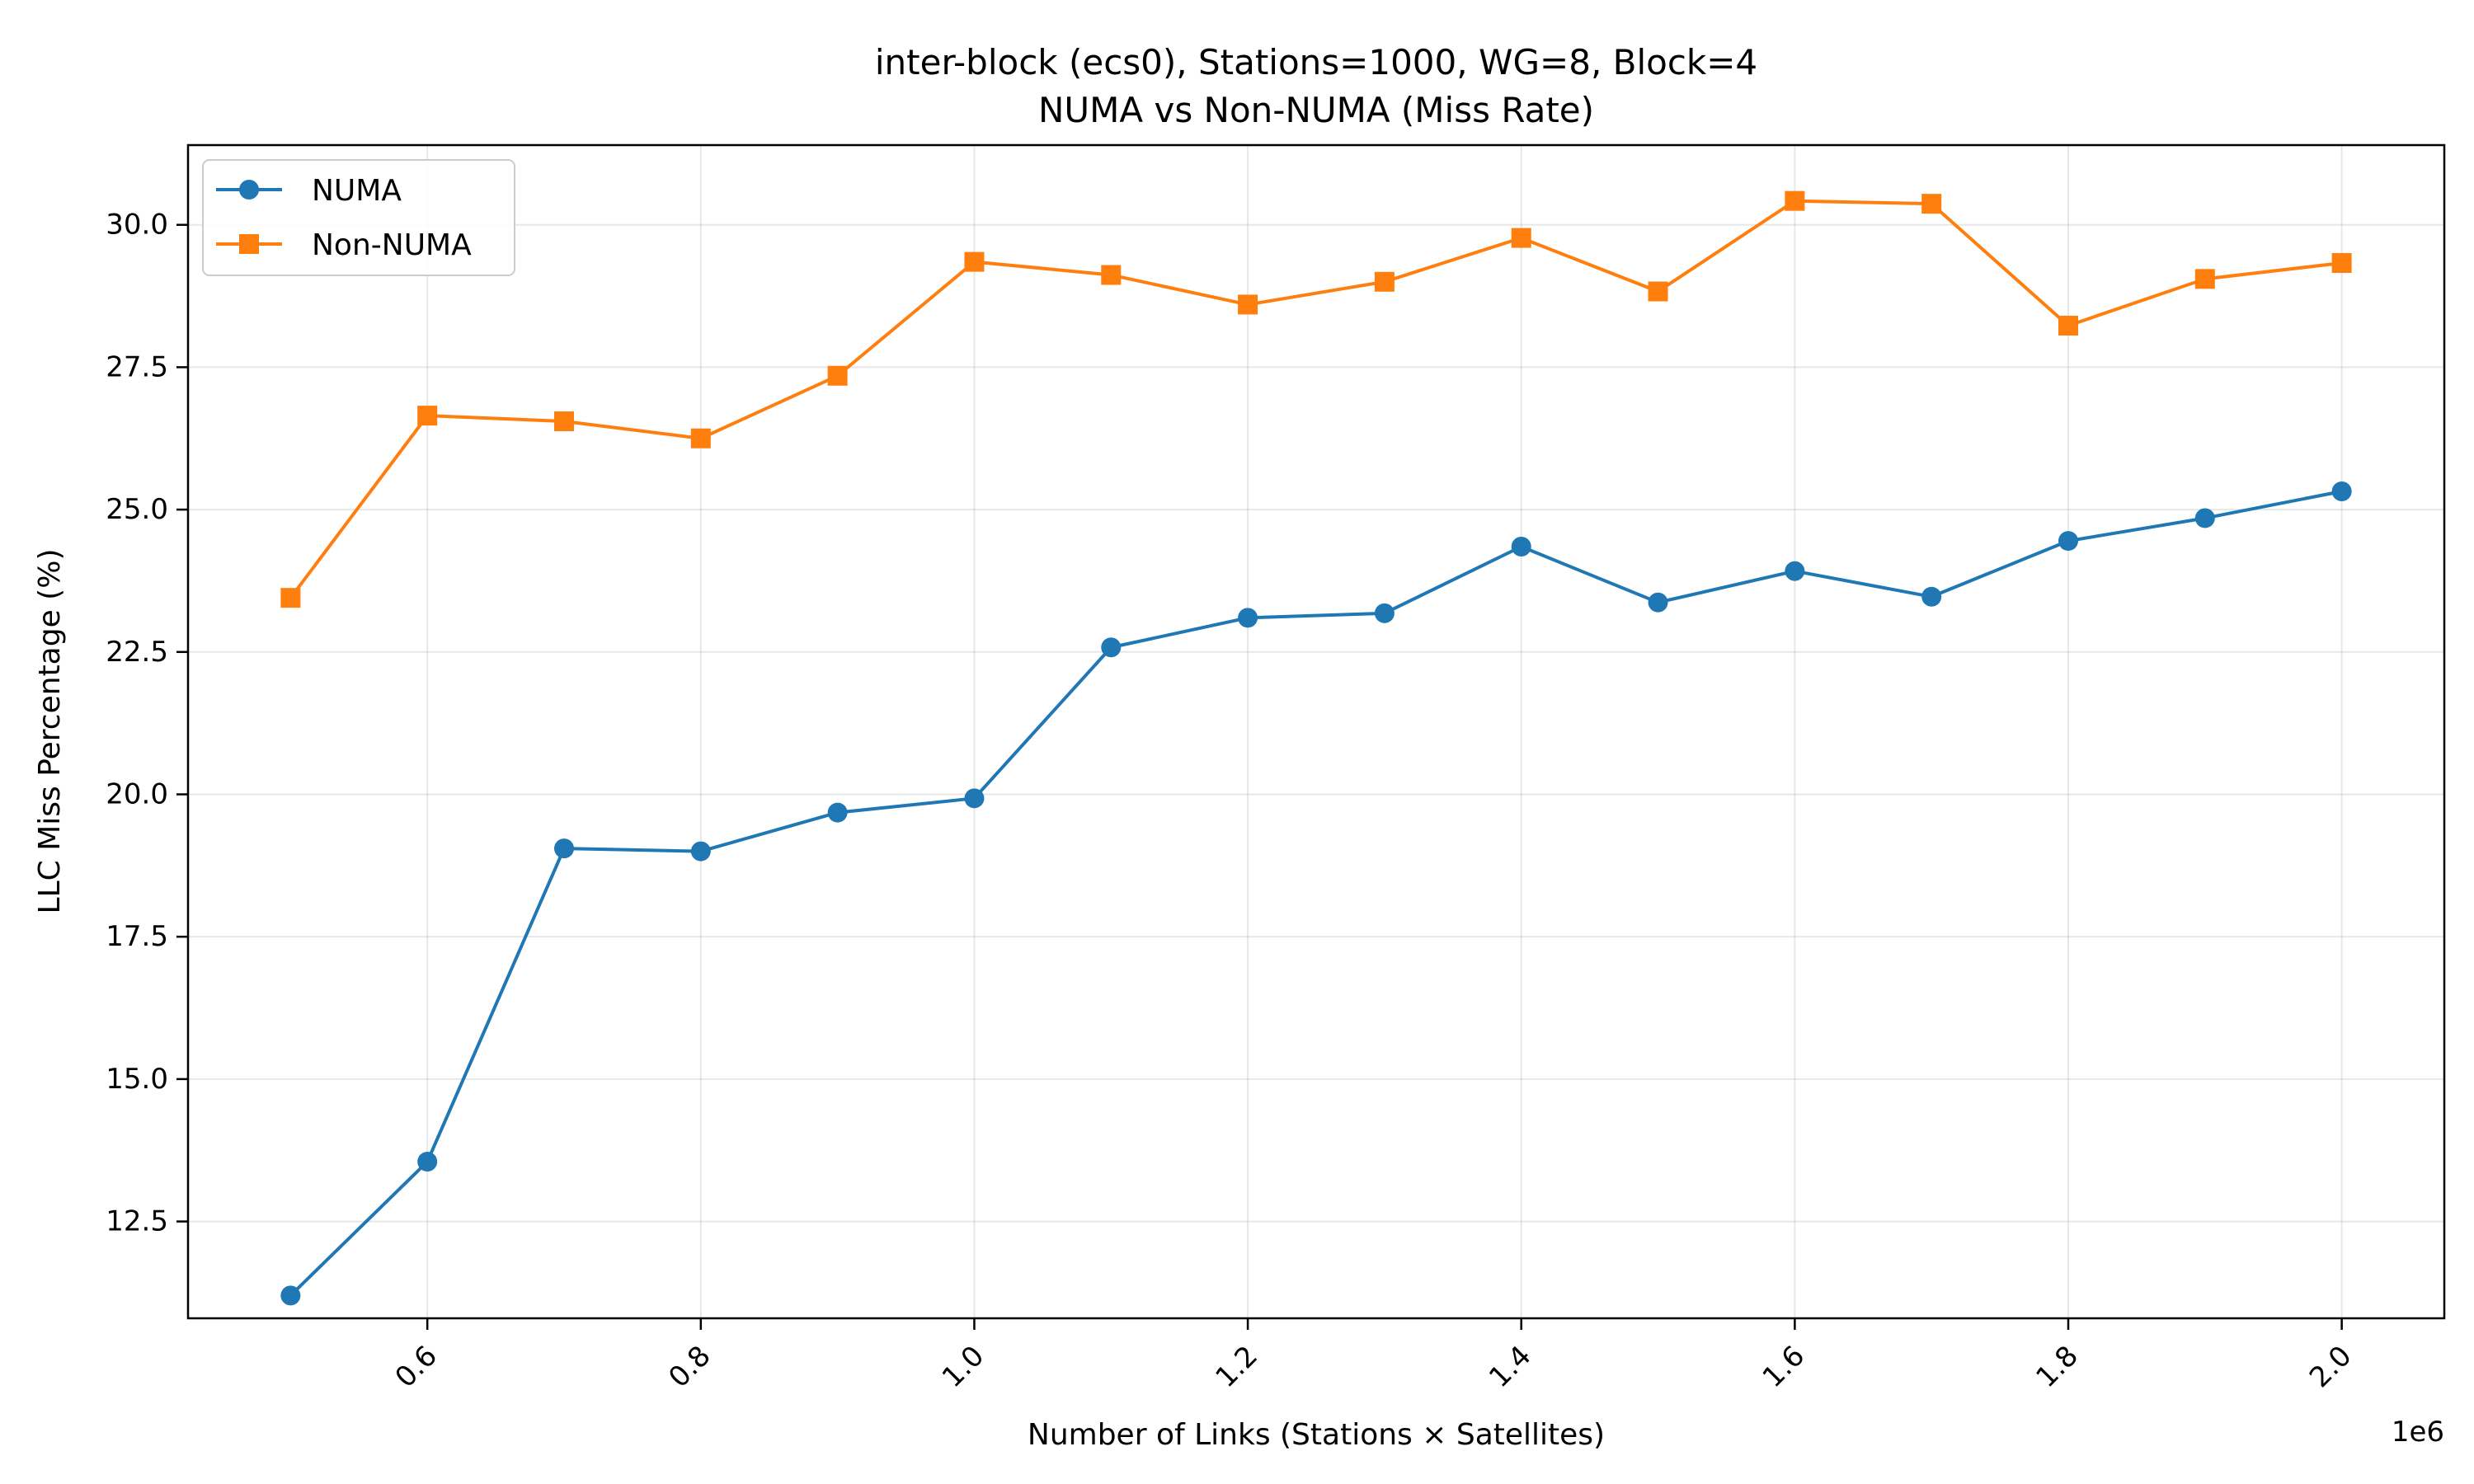 The width and height of the screenshot is (2474, 1484). Describe the element at coordinates (137, 652) in the screenshot. I see `y-tick-label: 22.5` at that location.